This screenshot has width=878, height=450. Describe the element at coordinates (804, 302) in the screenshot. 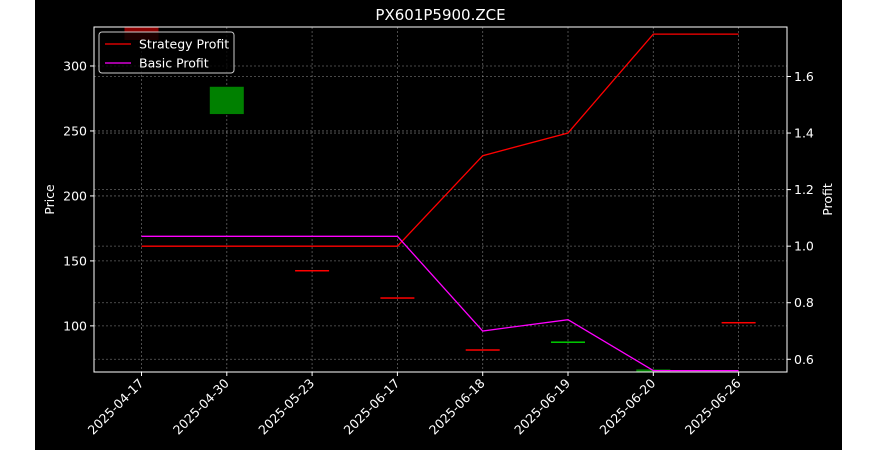

I see `right-tick-label: 0.8` at that location.